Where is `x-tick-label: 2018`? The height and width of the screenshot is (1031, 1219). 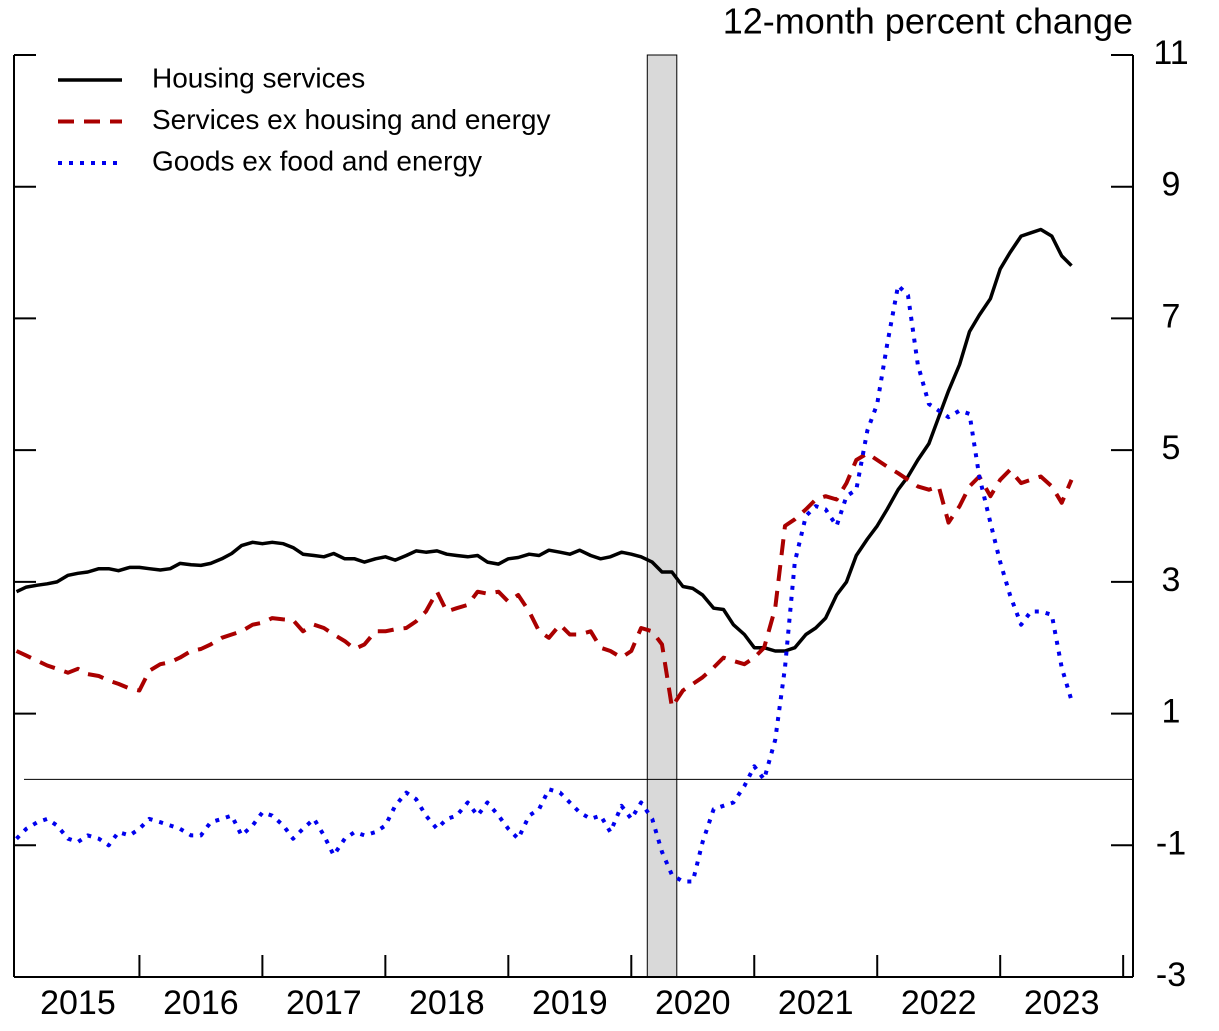 x-tick-label: 2018 is located at coordinates (447, 1003).